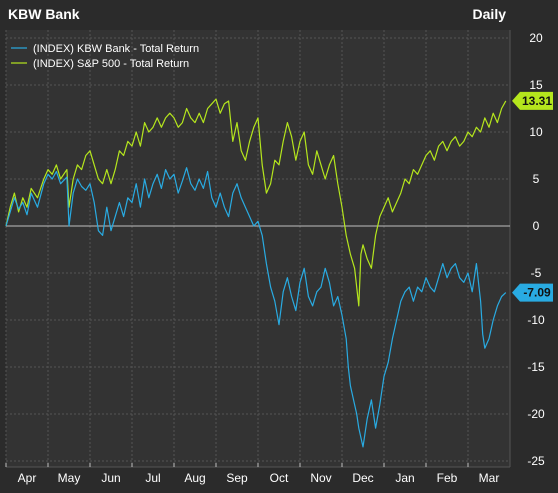 The image size is (558, 493). I want to click on x-axis: Apr May Jun Jul Aug Sep Oct Nov Dec Jan Feb Mar, so click(252, 474).